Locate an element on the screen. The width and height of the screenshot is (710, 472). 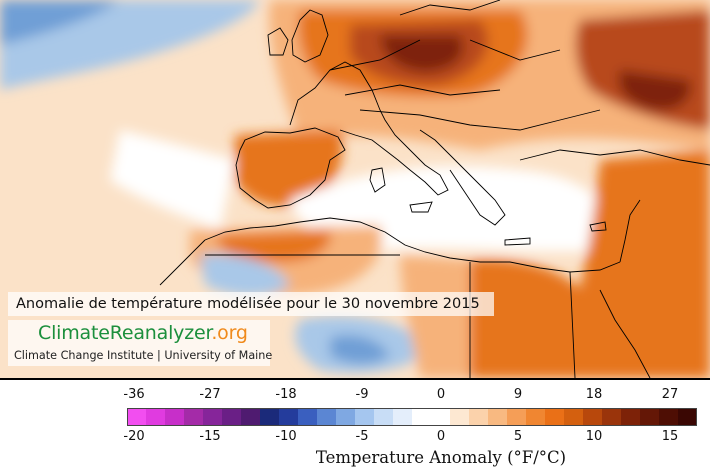
cold-region-south-sahara is located at coordinates (360, 350).